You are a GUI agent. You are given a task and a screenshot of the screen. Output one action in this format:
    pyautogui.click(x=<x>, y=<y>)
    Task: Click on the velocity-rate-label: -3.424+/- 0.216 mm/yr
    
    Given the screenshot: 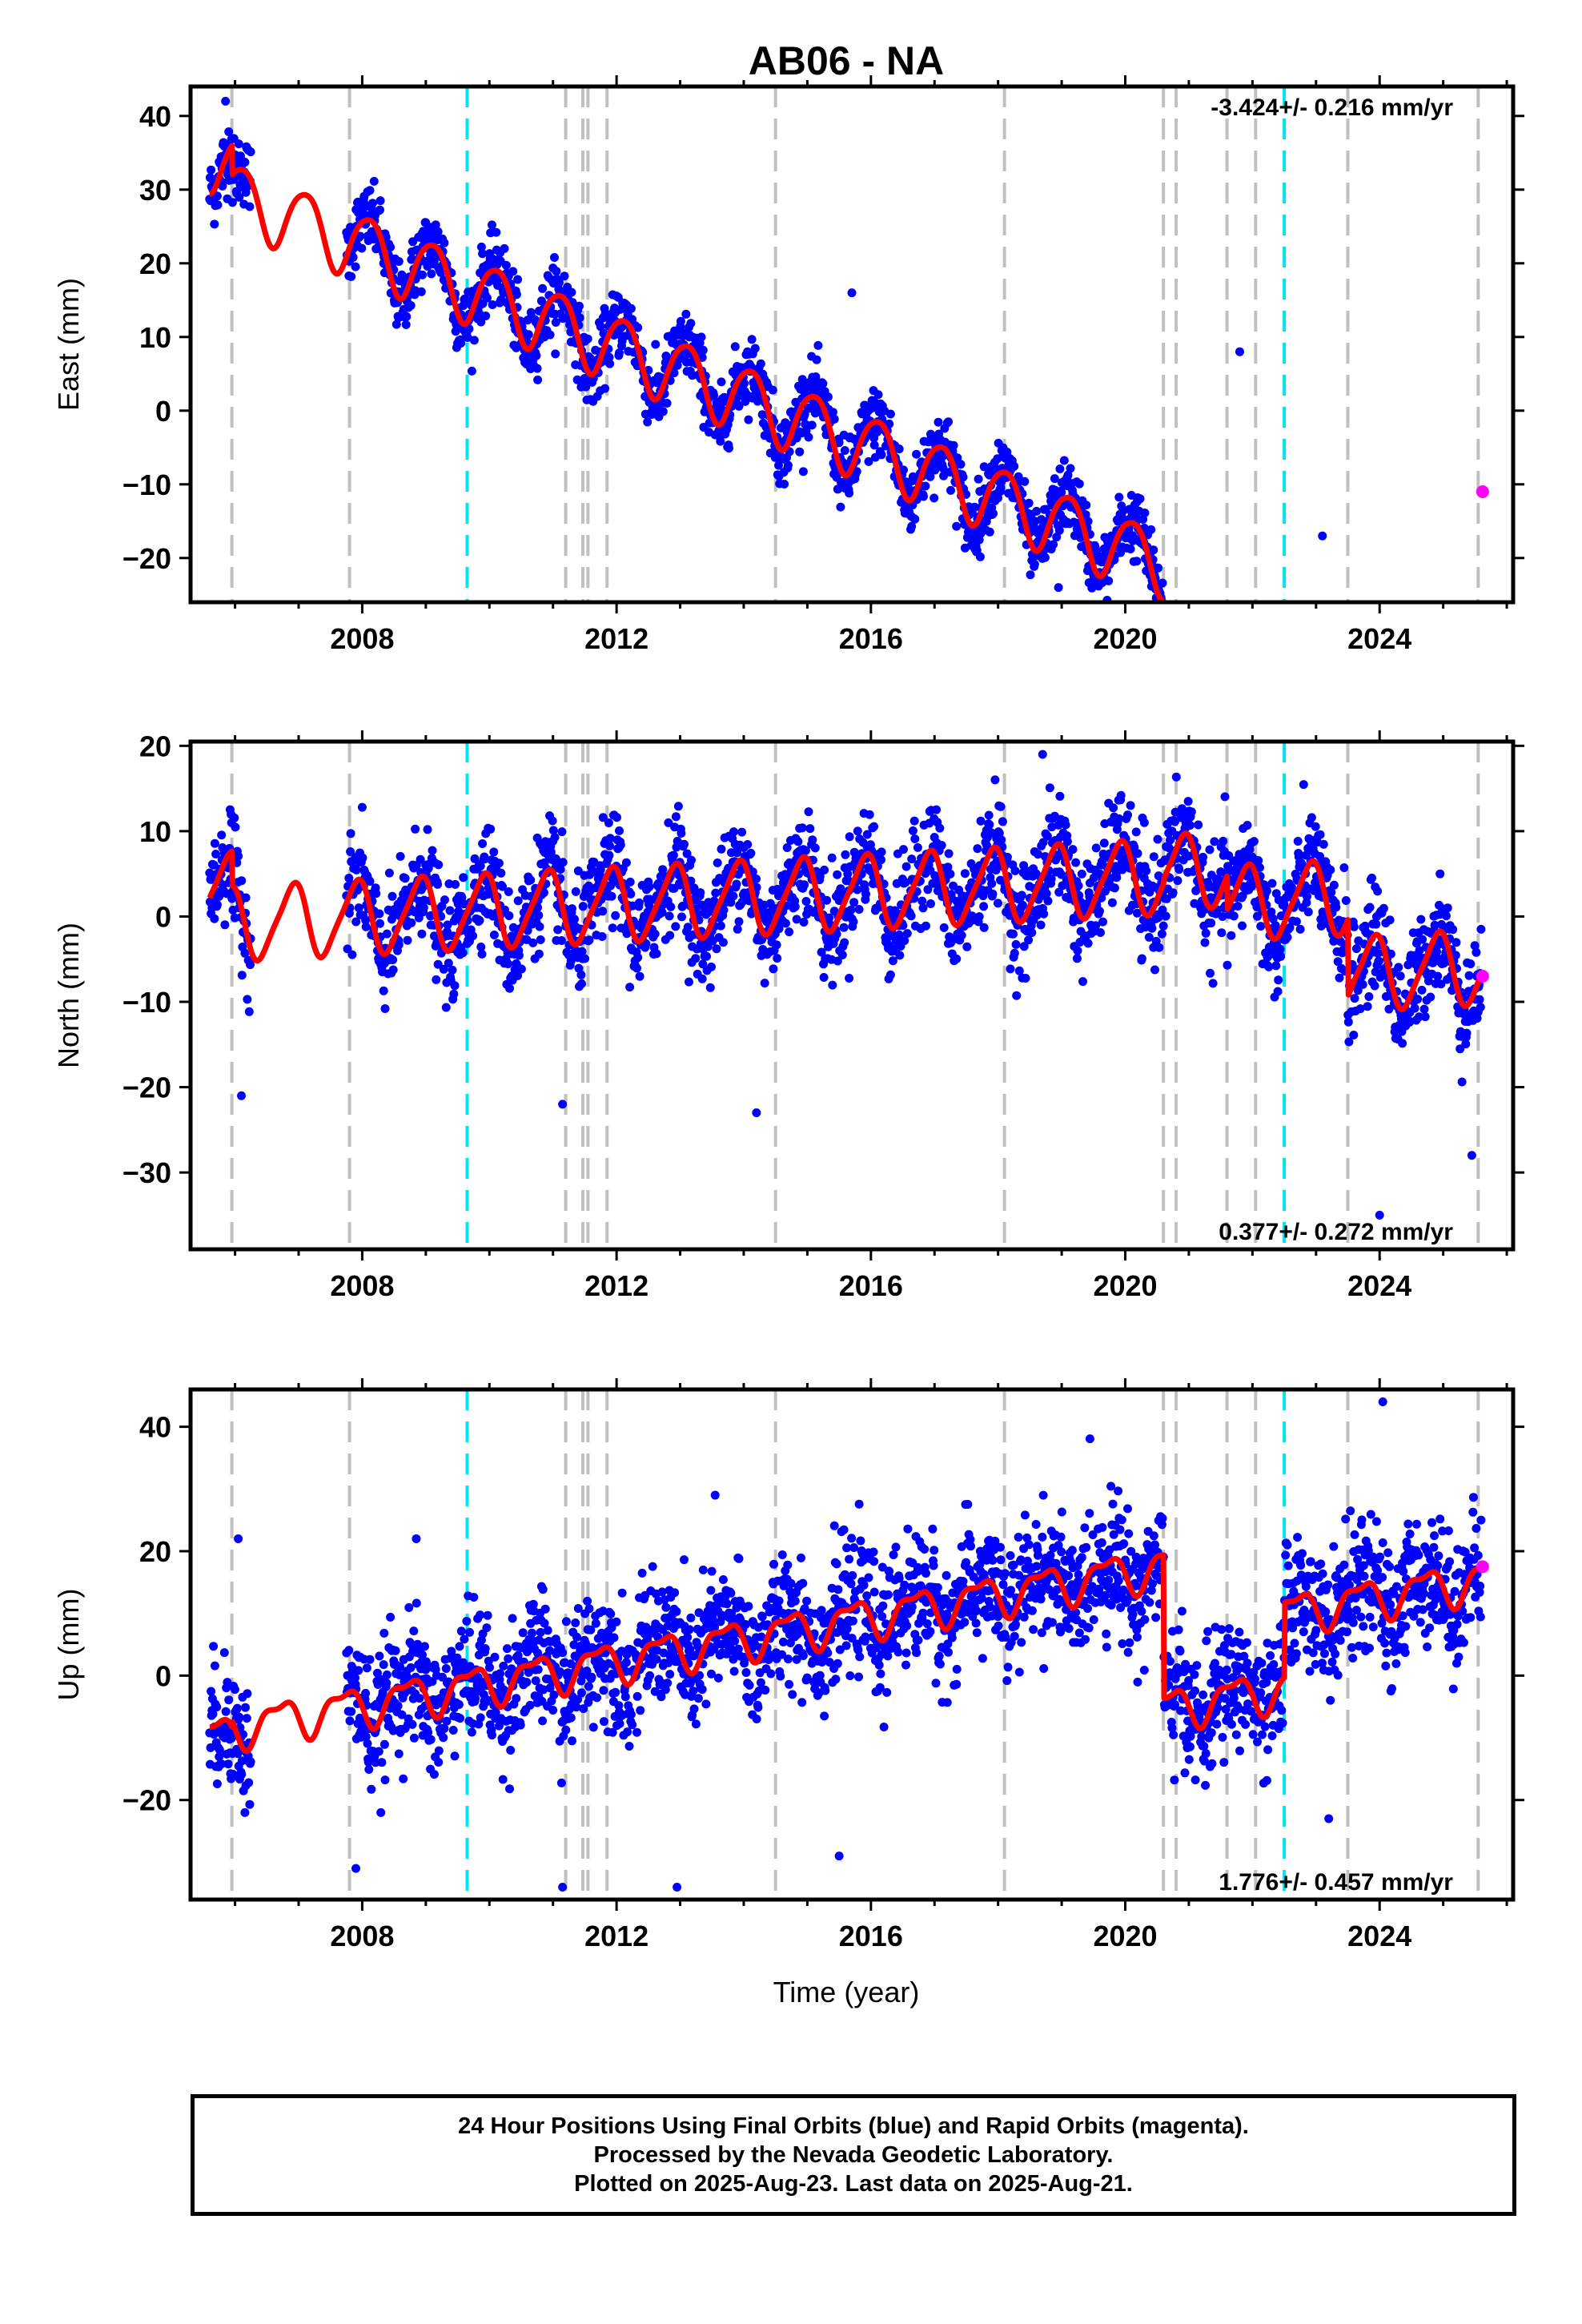 What is the action you would take?
    pyautogui.click(x=1332, y=107)
    